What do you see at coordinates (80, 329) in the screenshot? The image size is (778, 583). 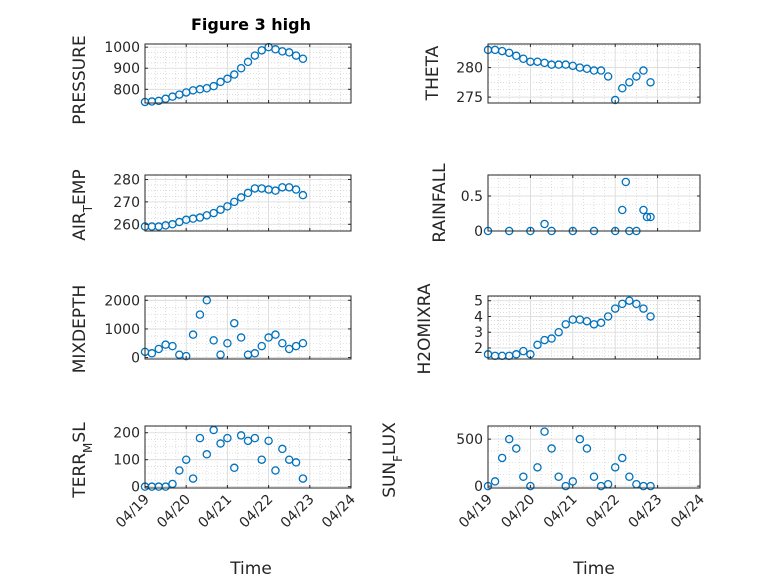 I see `y-axis-label: MIXDEPTH` at bounding box center [80, 329].